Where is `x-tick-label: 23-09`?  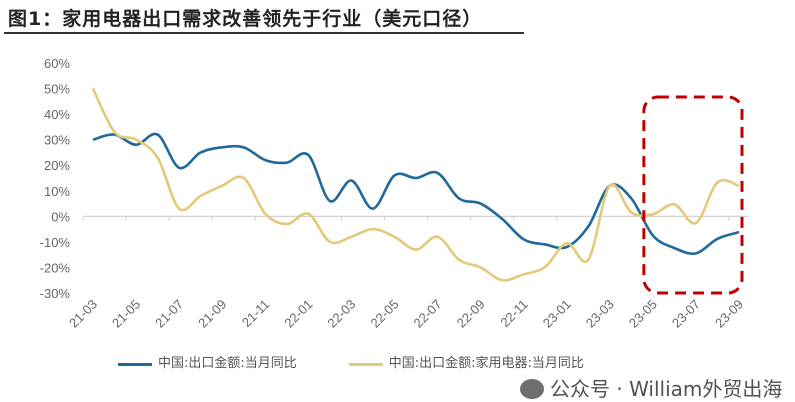
x-tick-label: 23-09 is located at coordinates (729, 314).